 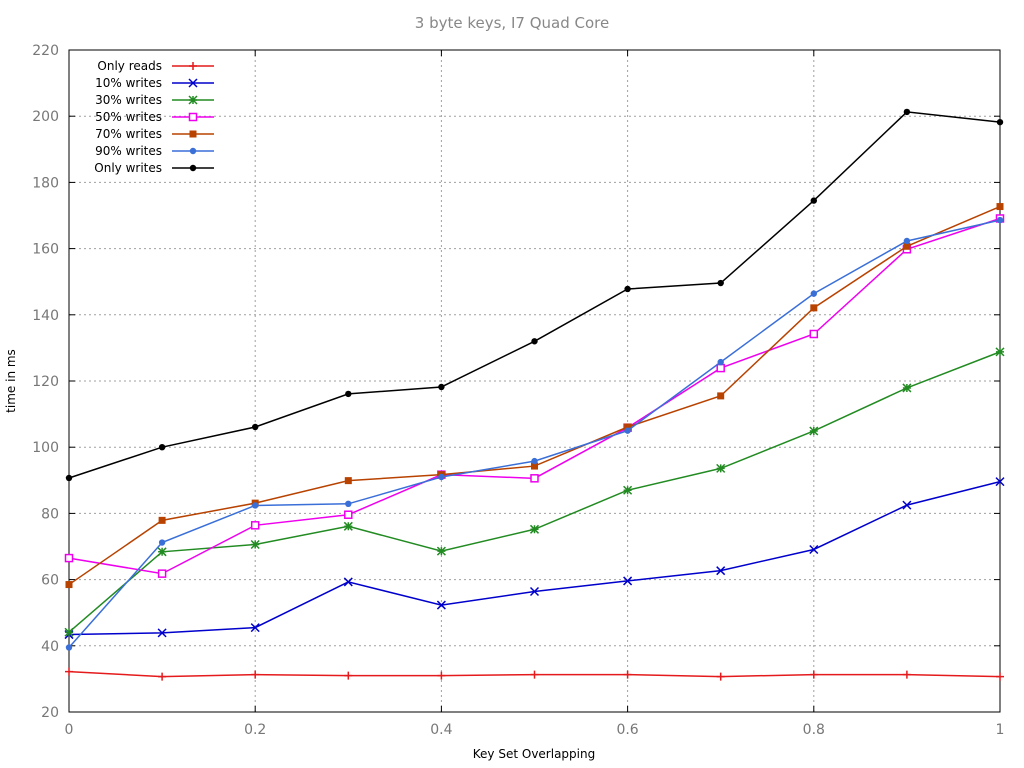 I want to click on y-tick-label: 80, so click(x=50, y=514).